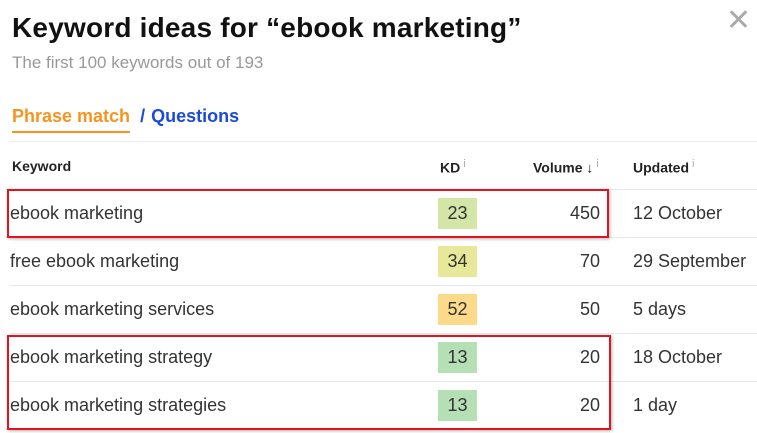 The image size is (757, 433). Describe the element at coordinates (739, 20) in the screenshot. I see `close-icon: ✕` at that location.